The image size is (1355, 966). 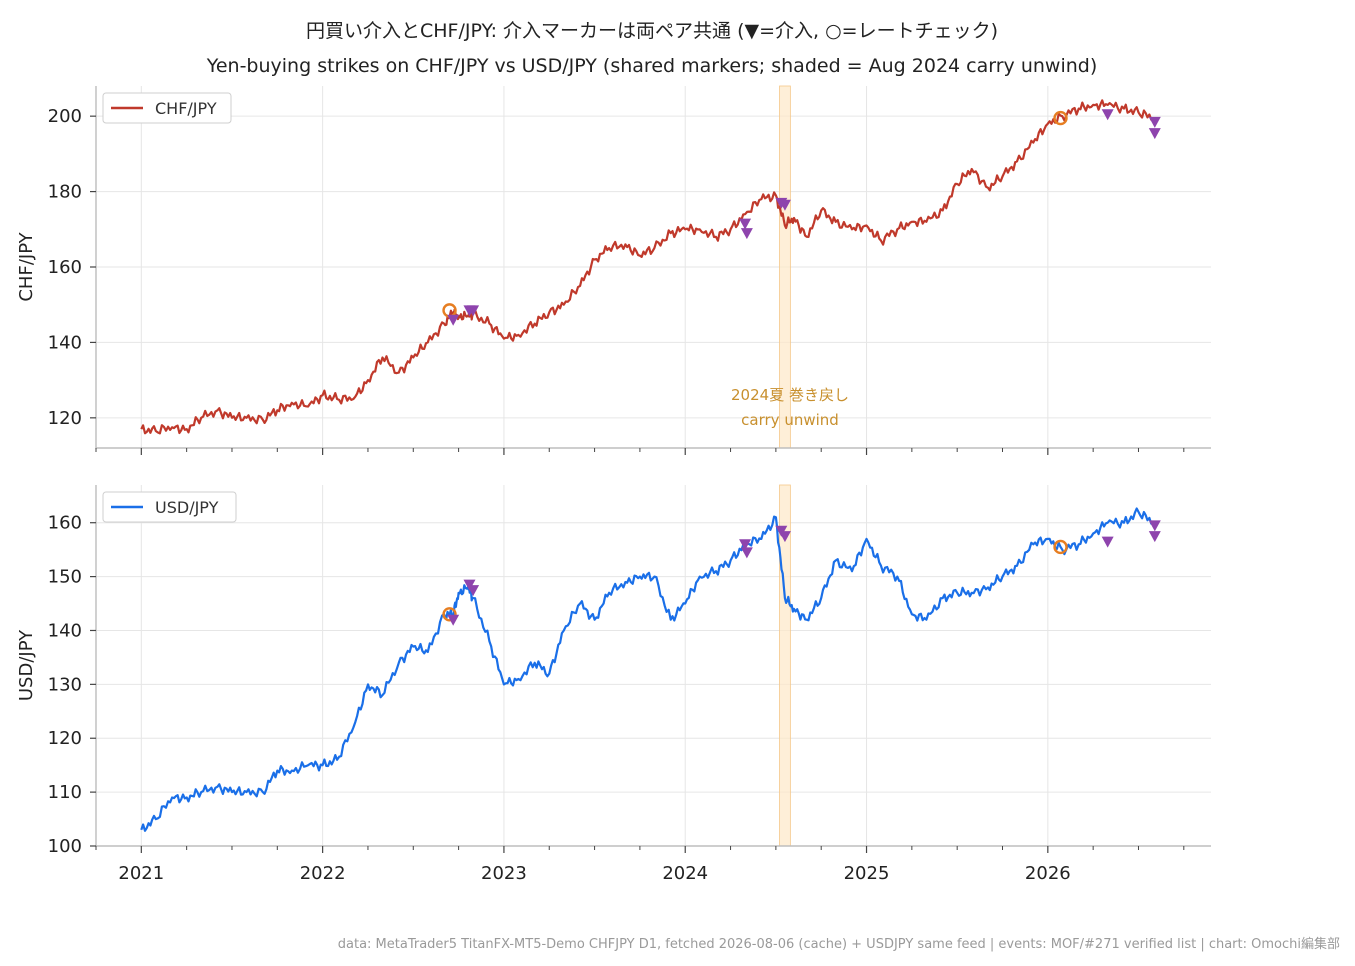 I want to click on x-tick-label: 2026, so click(x=1048, y=873).